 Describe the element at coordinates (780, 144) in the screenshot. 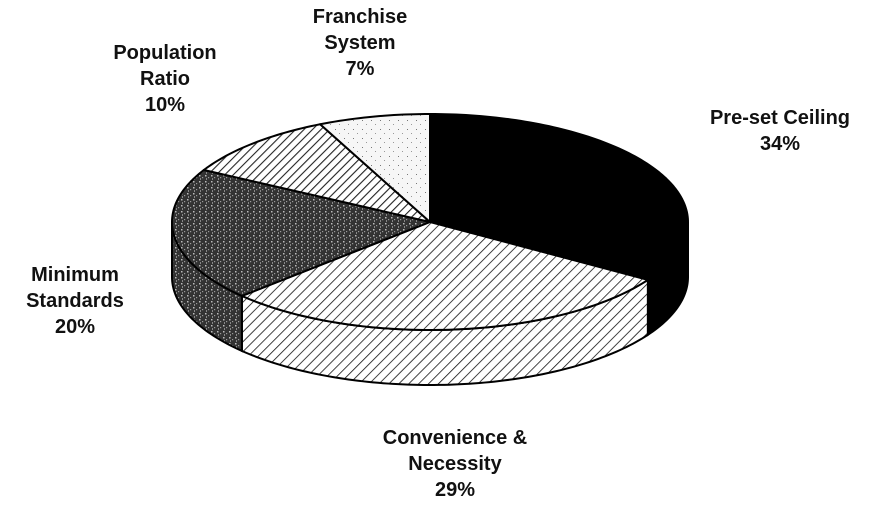

I see `slice-percent: 34%` at that location.